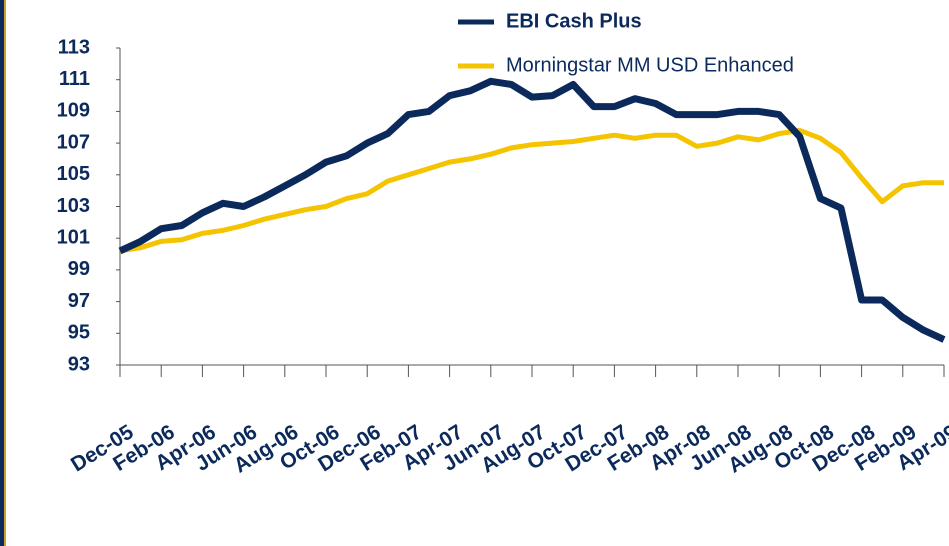  Describe the element at coordinates (73, 142) in the screenshot. I see `y-tick-label: 107` at that location.